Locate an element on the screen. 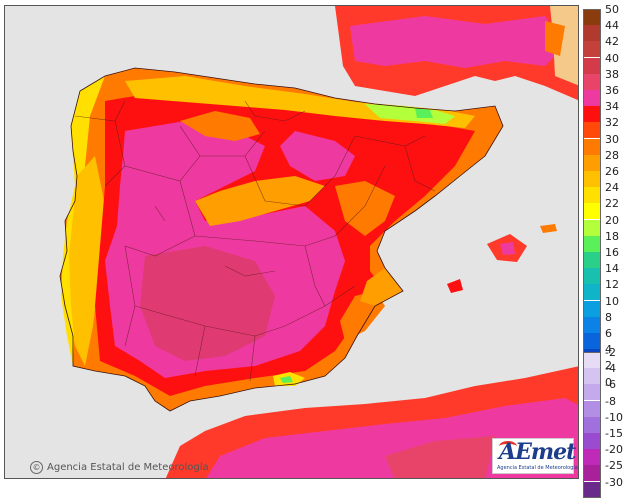 This screenshot has height=500, width=630. legend-entry: 8 is located at coordinates (605, 322).